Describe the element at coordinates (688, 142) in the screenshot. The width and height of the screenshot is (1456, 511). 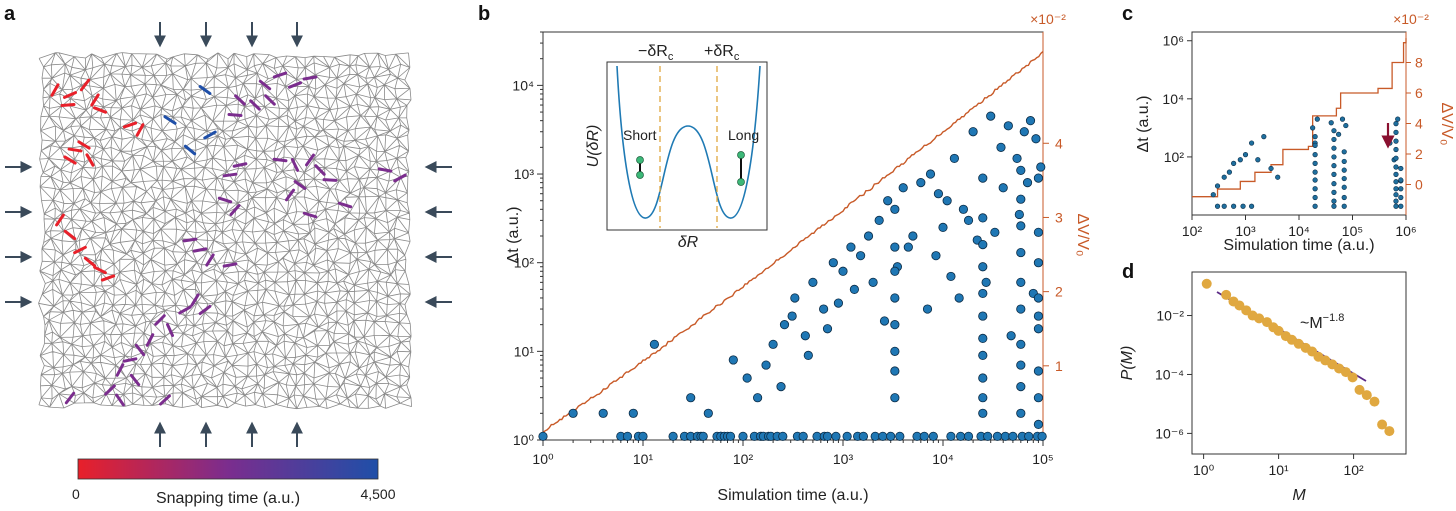
I see `potential-curve` at that location.